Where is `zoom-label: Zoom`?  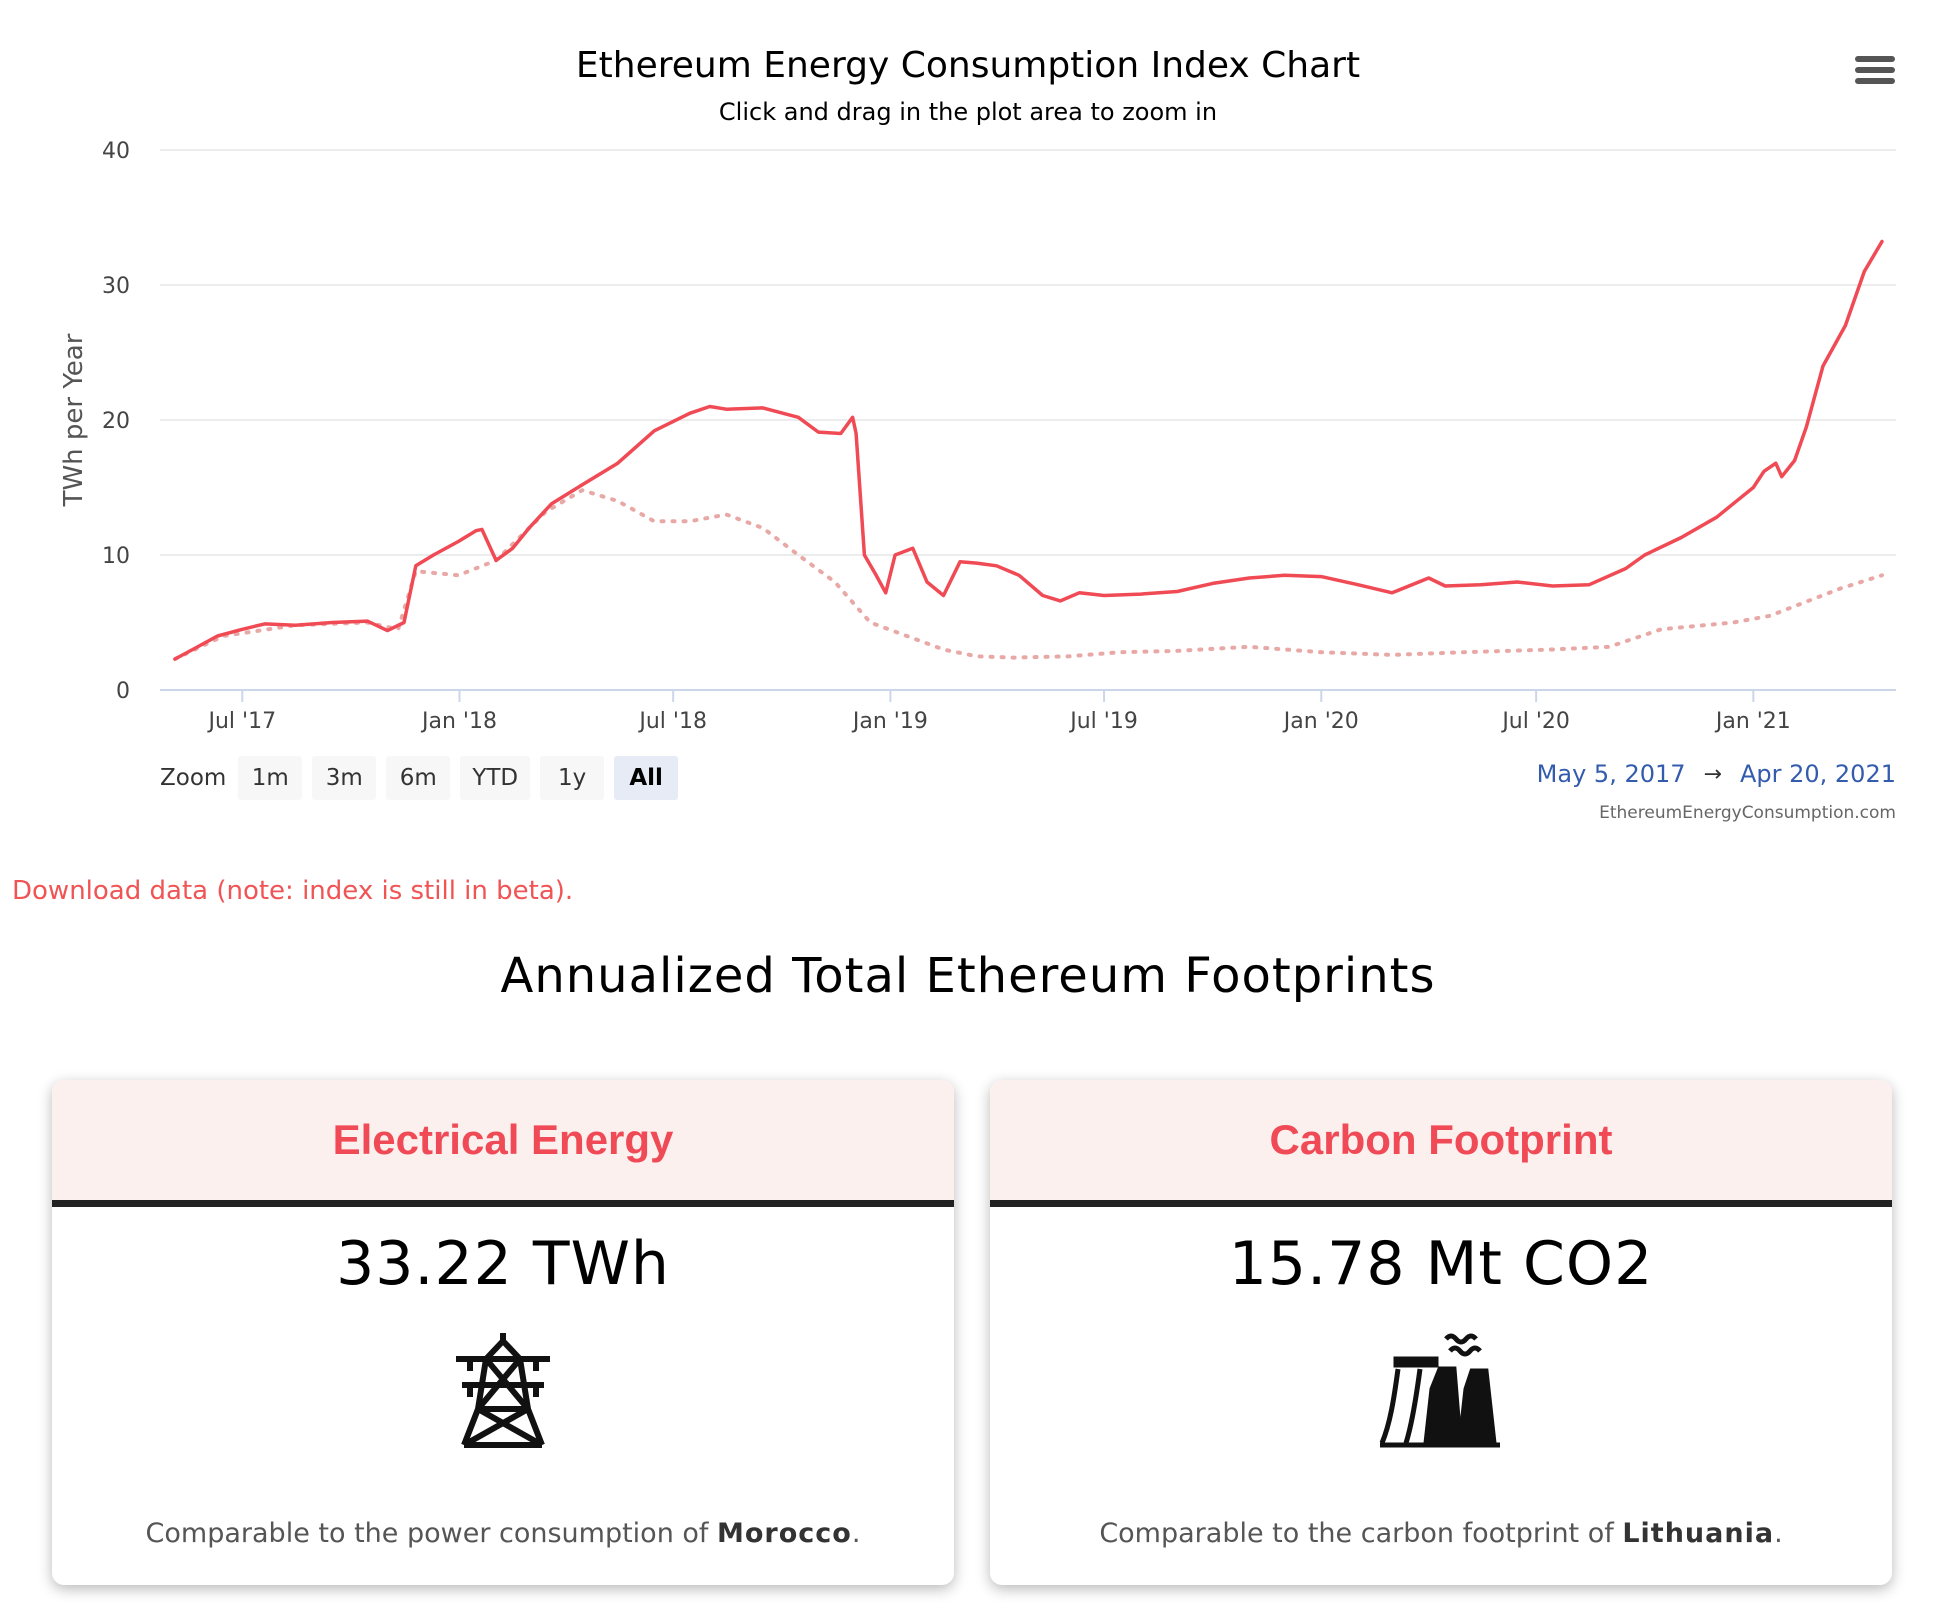
zoom-label: Zoom is located at coordinates (193, 778).